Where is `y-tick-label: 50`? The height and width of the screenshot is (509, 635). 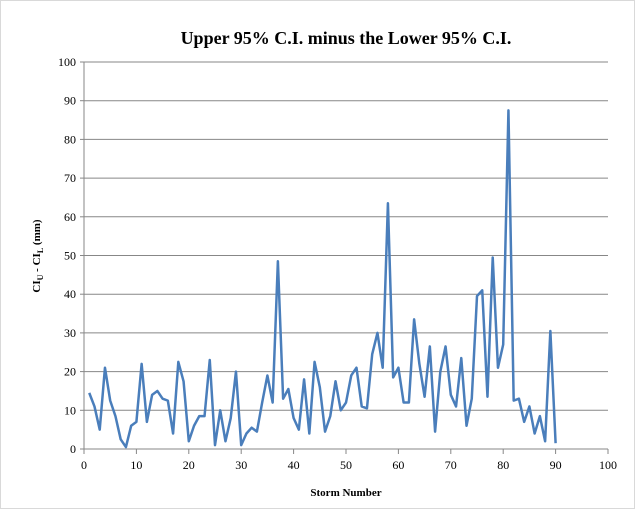 y-tick-label: 50 is located at coordinates (70, 256).